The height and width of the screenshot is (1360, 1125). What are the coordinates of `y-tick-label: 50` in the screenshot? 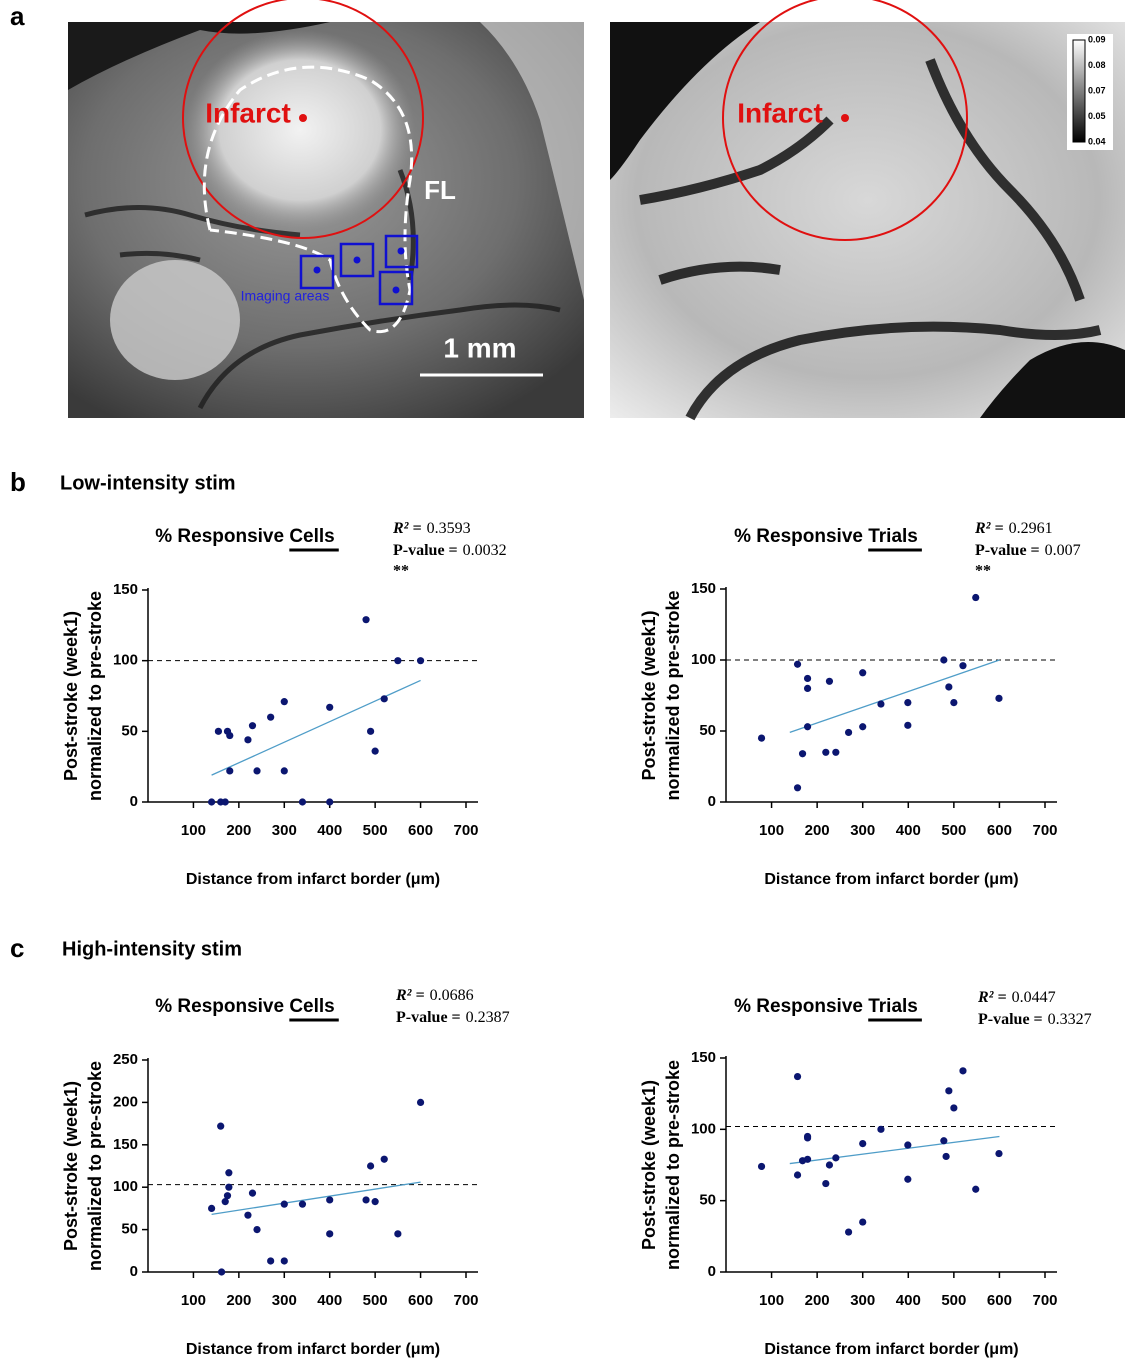 It's located at (129, 730).